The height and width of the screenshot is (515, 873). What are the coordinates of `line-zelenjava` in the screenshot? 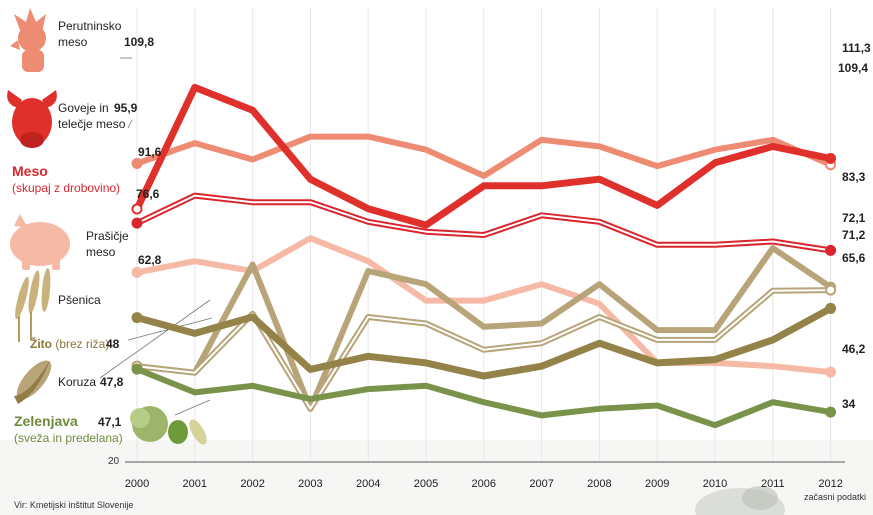 It's located at (484, 397).